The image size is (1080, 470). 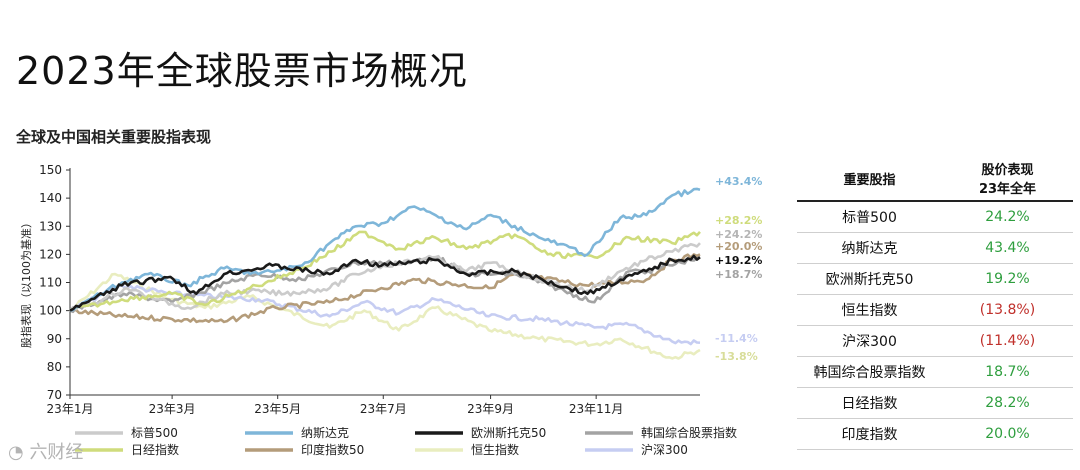 What do you see at coordinates (56, 452) in the screenshot?
I see `watermark-text: 六财经` at bounding box center [56, 452].